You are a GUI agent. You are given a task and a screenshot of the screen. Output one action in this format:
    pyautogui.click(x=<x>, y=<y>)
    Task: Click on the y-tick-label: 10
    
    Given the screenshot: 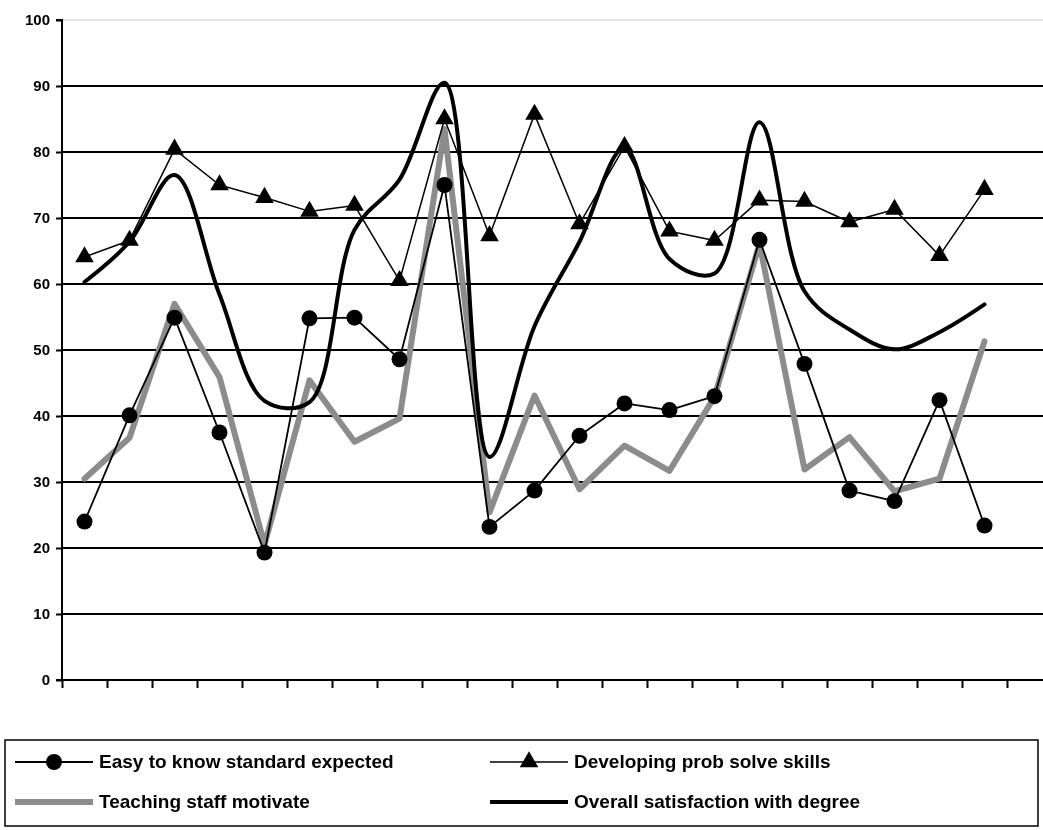 What is the action you would take?
    pyautogui.click(x=41, y=614)
    